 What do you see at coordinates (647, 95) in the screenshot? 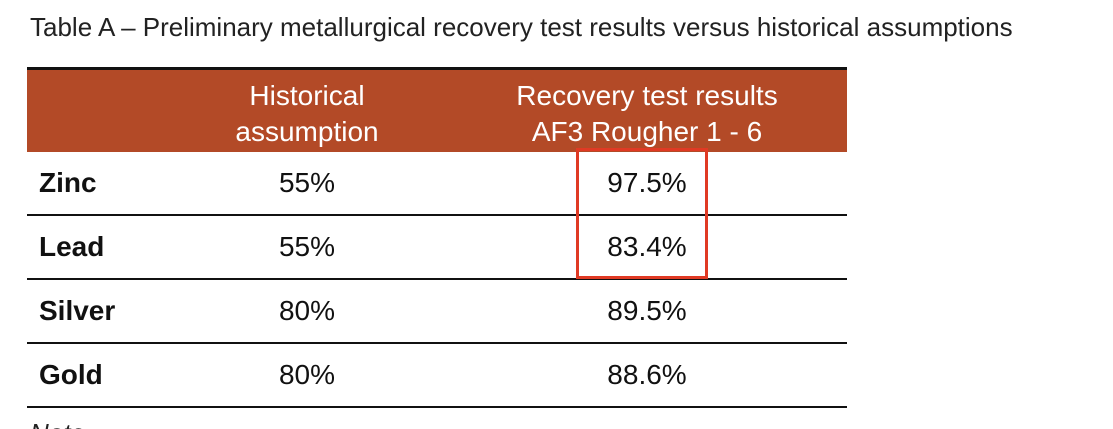
I see `header-recovery-line-1: Recovery test results` at bounding box center [647, 95].